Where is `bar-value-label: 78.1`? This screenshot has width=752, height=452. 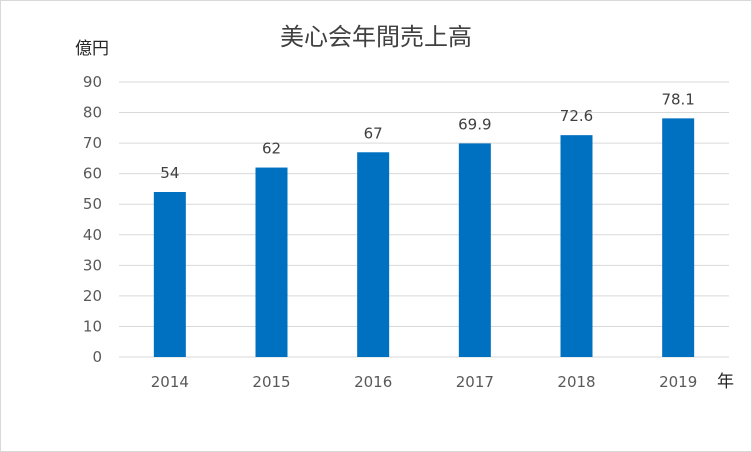
bar-value-label: 78.1 is located at coordinates (677, 99).